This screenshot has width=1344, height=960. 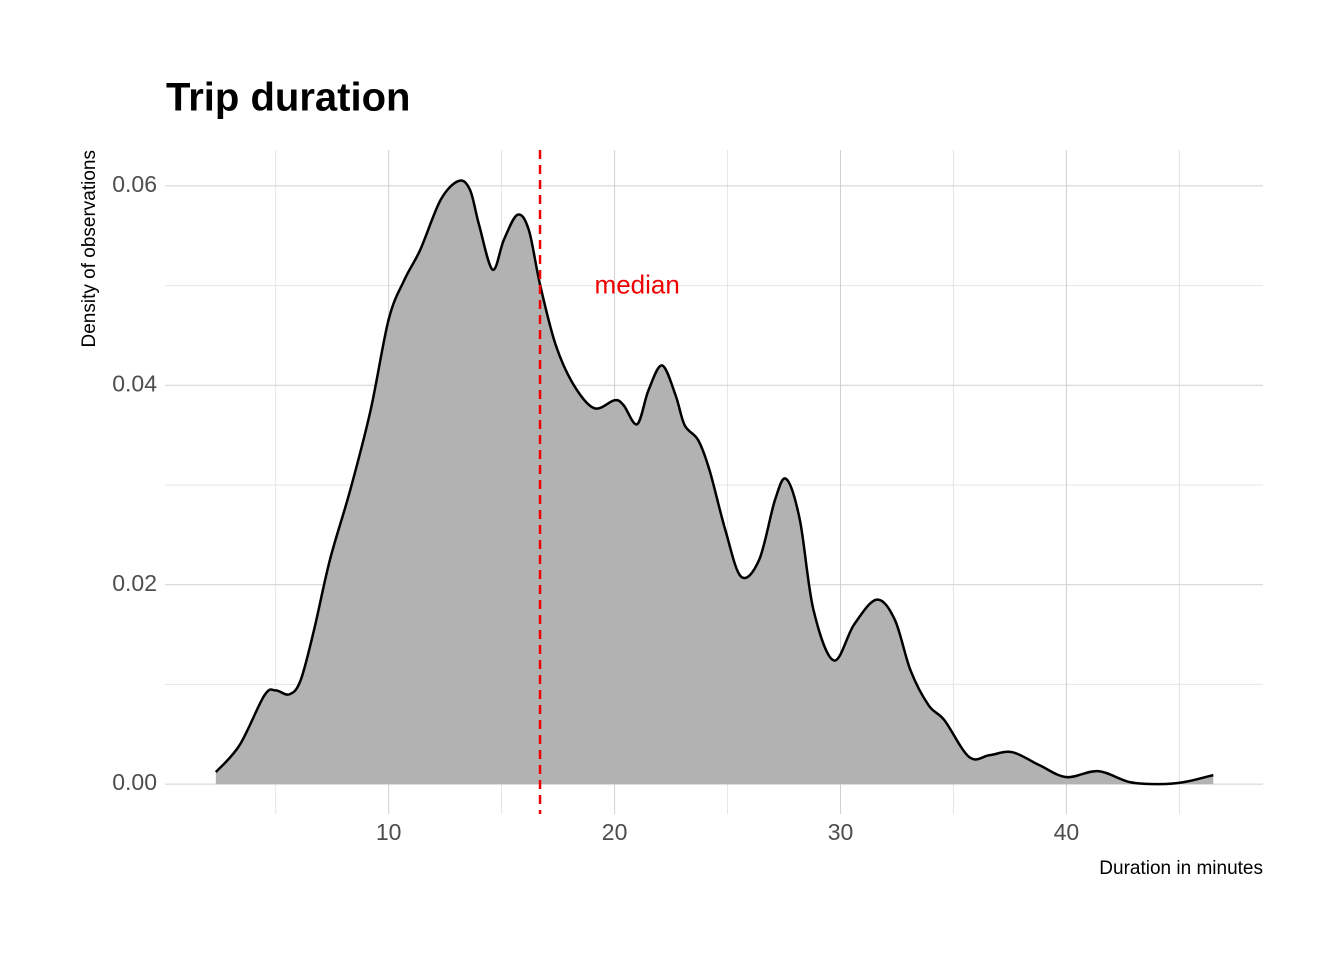 What do you see at coordinates (89, 249) in the screenshot?
I see `y-axis-label: Density of observations` at bounding box center [89, 249].